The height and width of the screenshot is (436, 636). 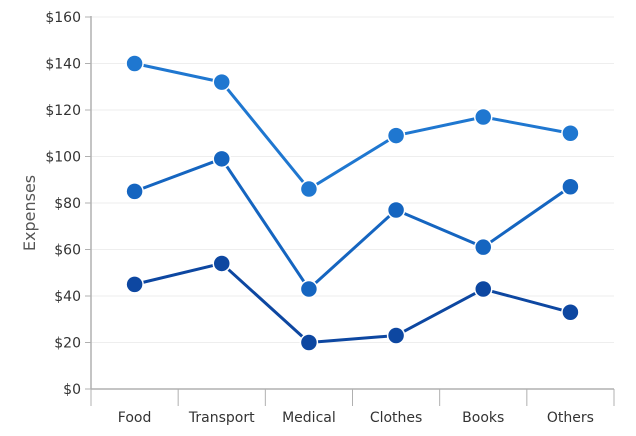 I want to click on x-tick-label: Clothes, so click(x=396, y=418).